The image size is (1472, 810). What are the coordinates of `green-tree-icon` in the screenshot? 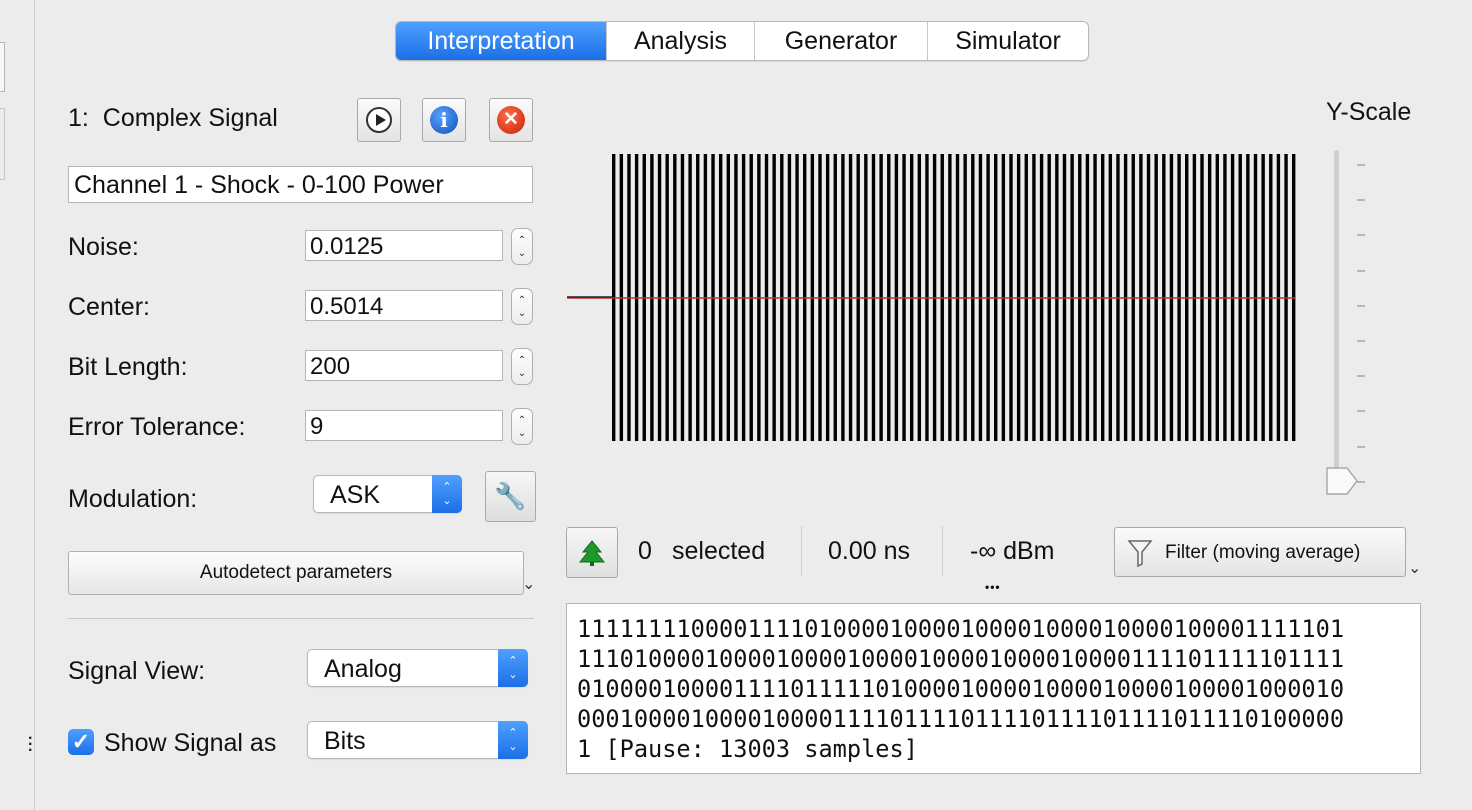 It's located at (592, 552).